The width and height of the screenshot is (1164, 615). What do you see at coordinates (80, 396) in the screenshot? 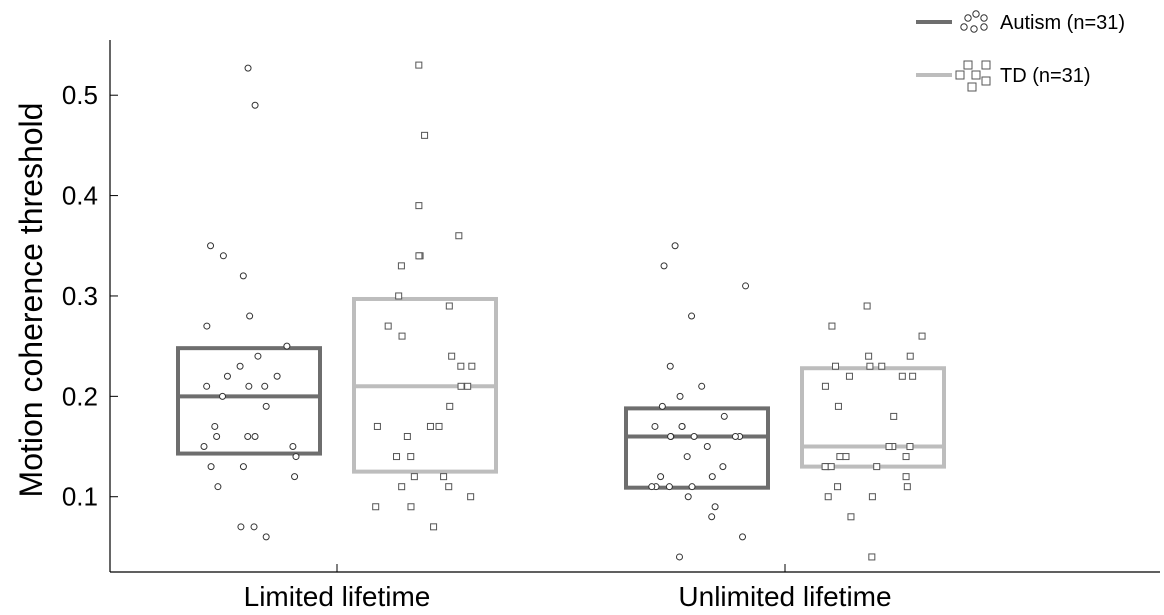
I see `y-tick-label: 0.2` at bounding box center [80, 396].